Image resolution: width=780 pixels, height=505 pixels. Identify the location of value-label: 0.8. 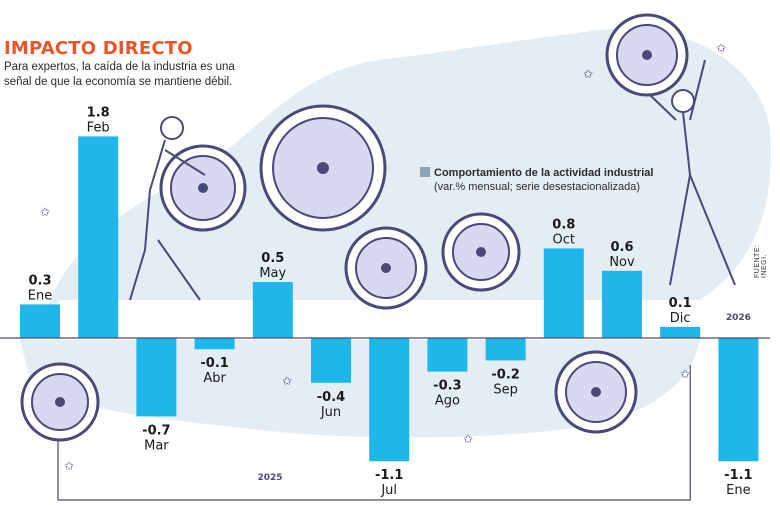
(563, 224).